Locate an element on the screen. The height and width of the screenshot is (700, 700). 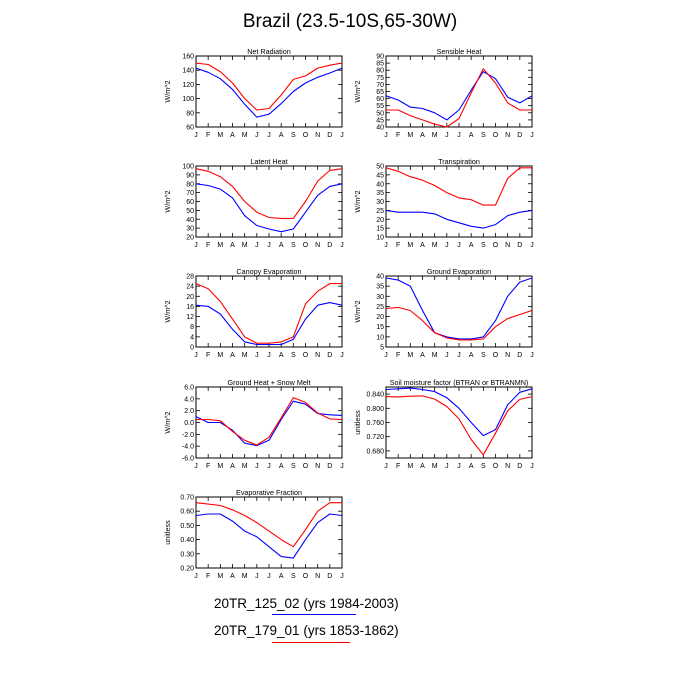
chart-title: Evaporative Fraction is located at coordinates (269, 492).